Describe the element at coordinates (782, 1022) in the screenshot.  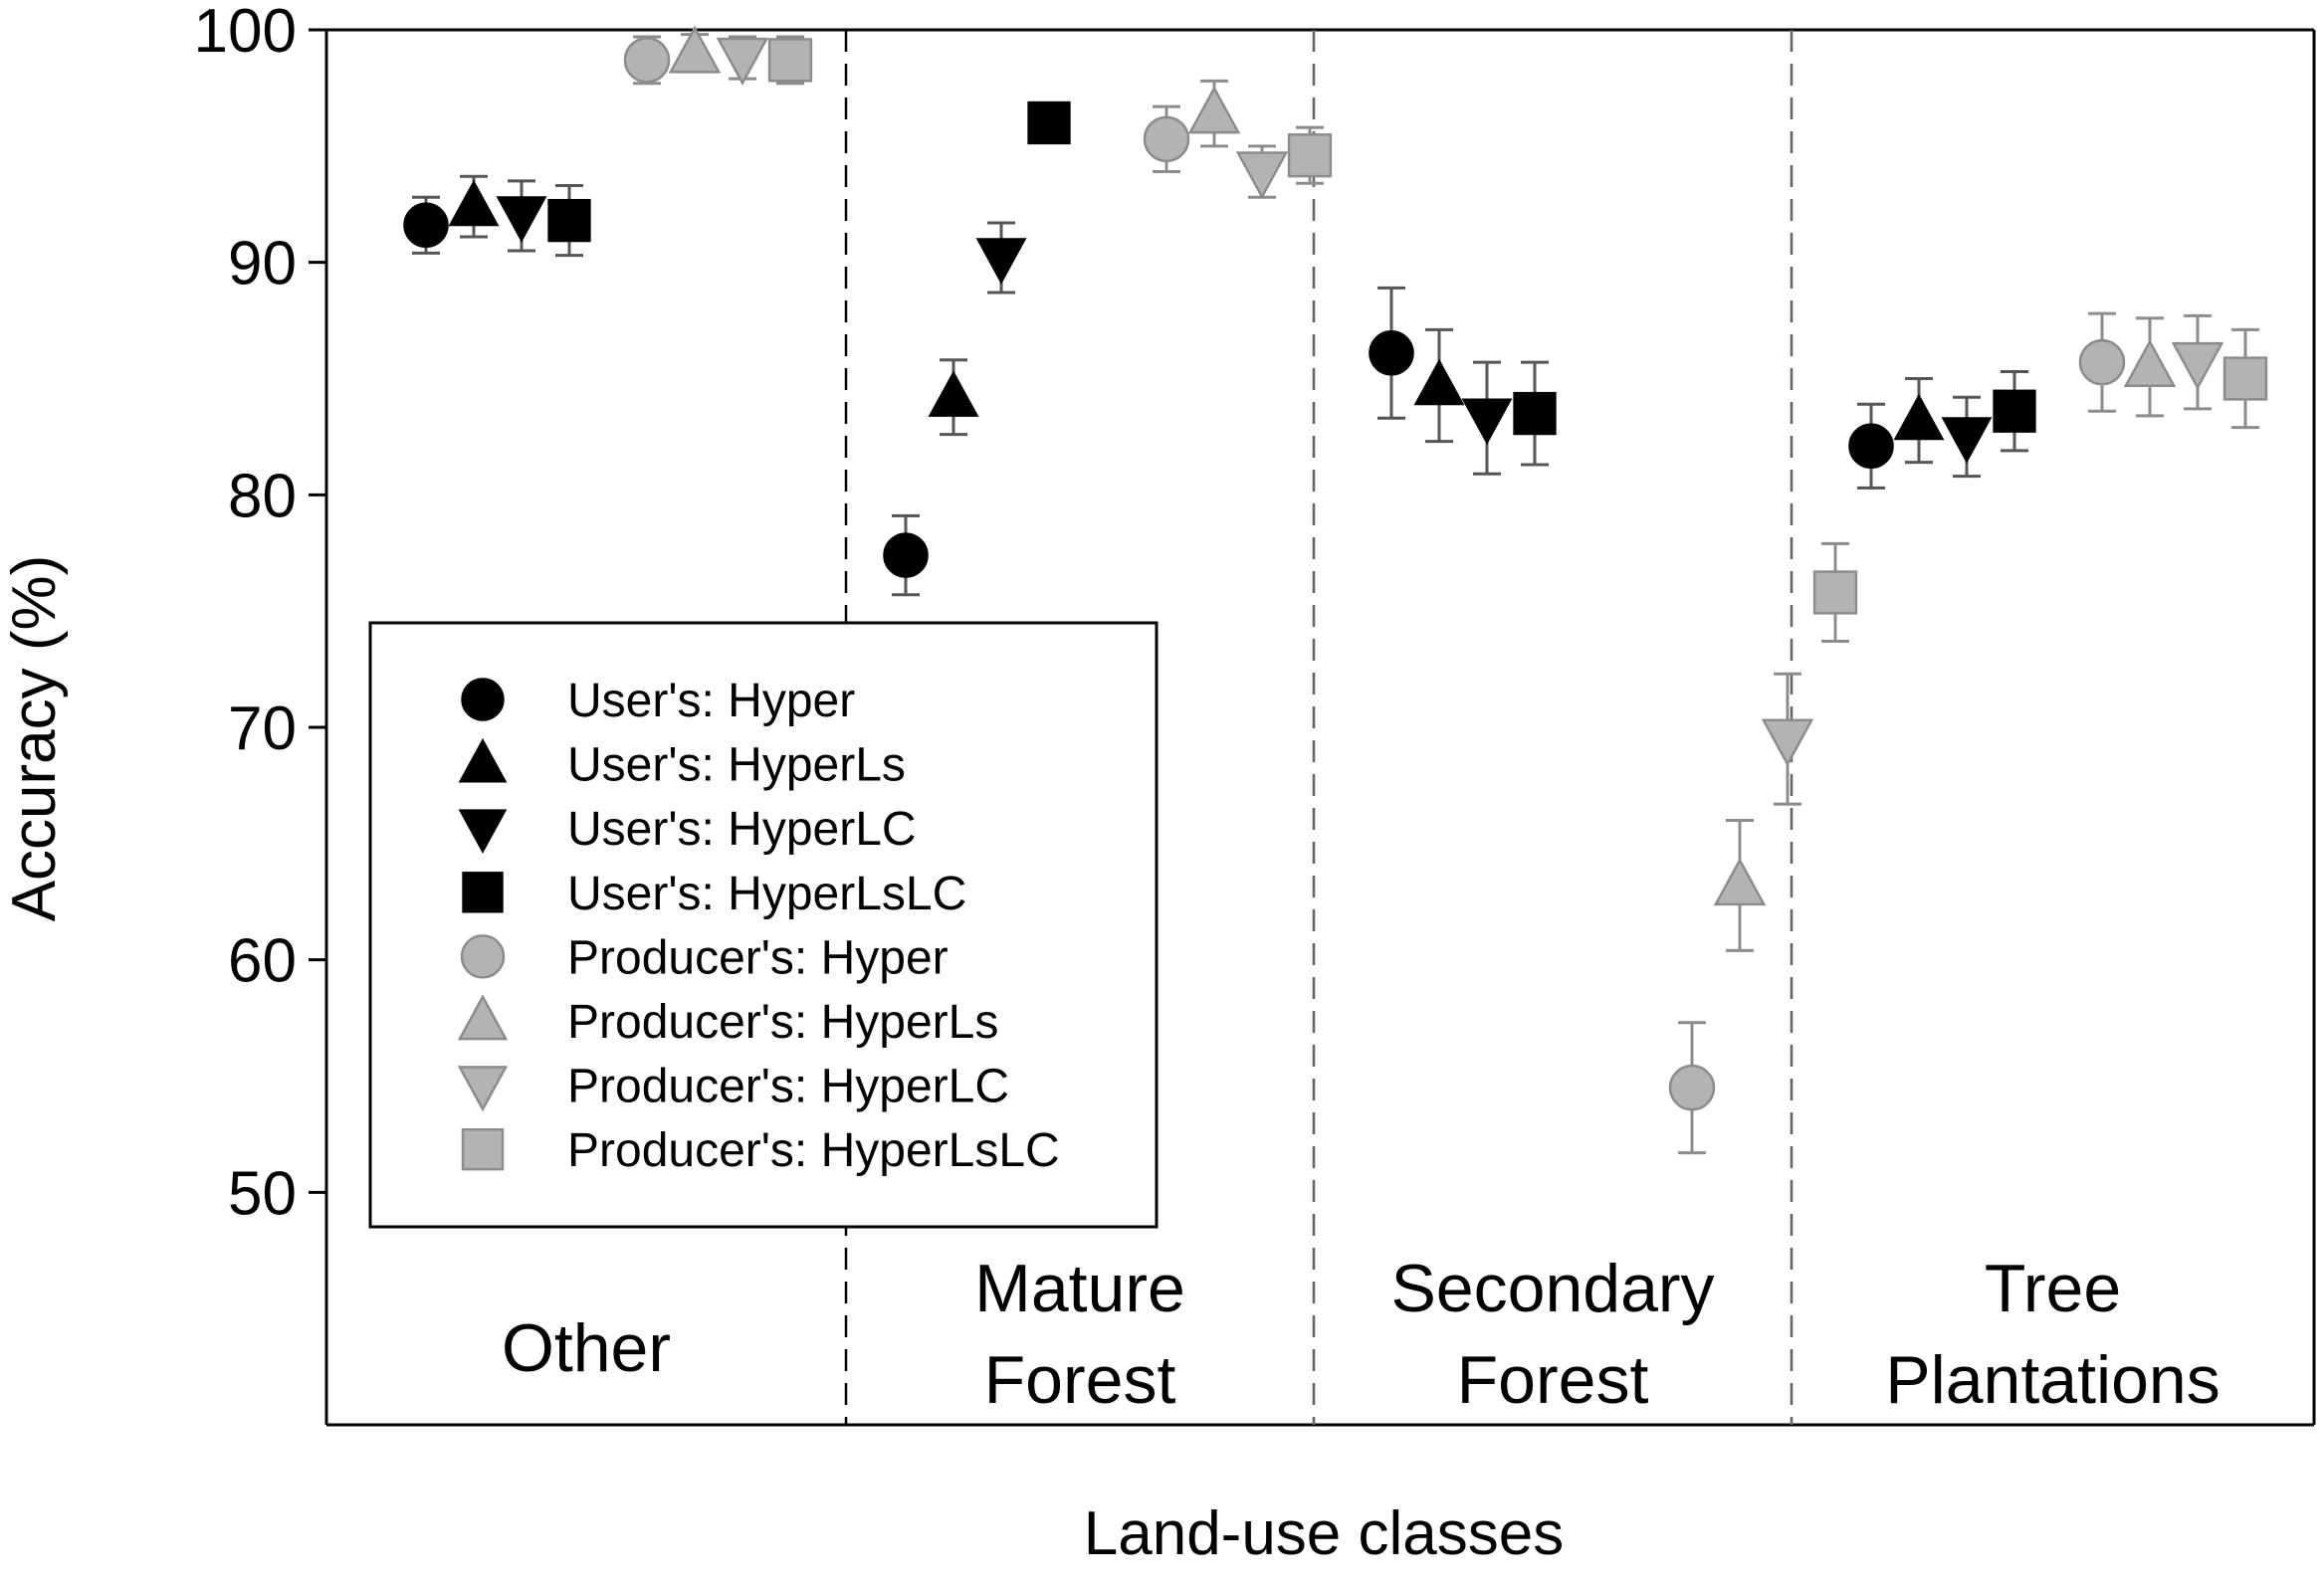
I see `legend-entry-label: Producer's: HyperLs` at that location.